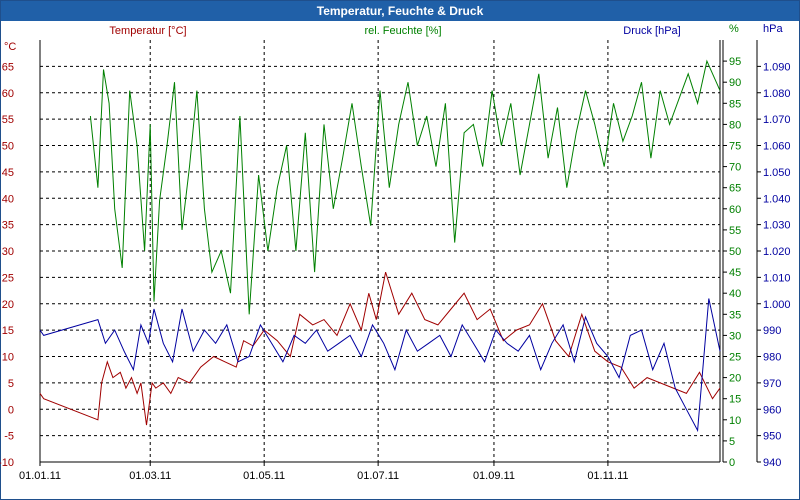  Describe the element at coordinates (777, 252) in the screenshot. I see `pressure-tick-label: 1.020` at that location.